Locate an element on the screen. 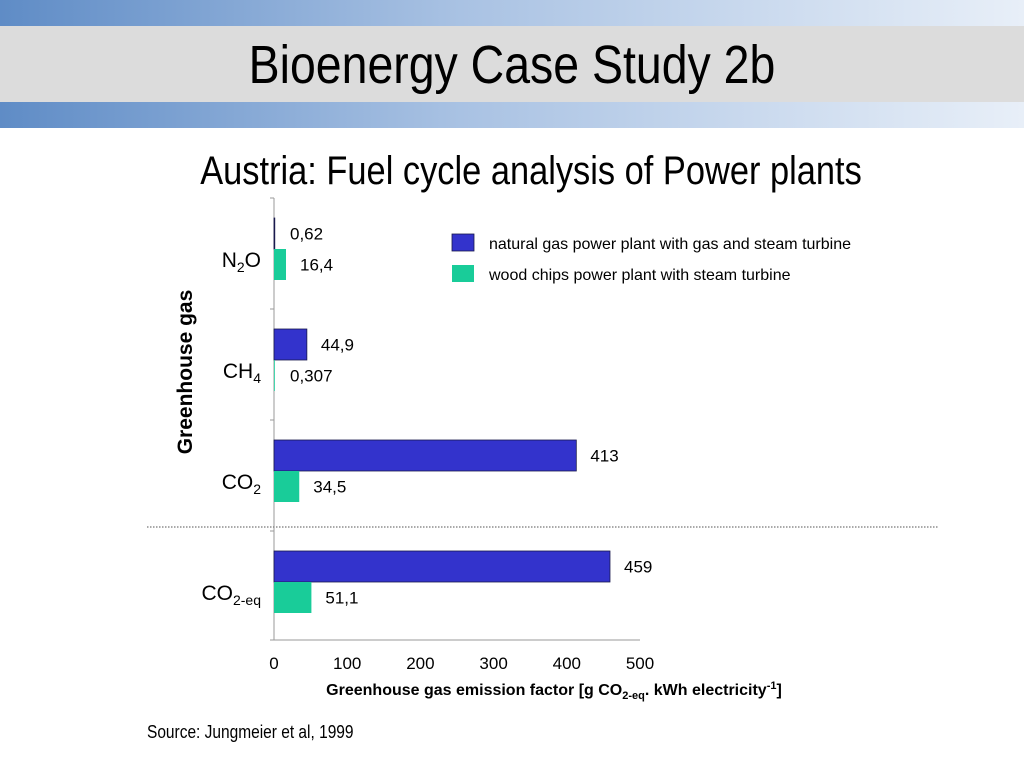 Image resolution: width=1024 pixels, height=768 pixels. data-label: 34,5 is located at coordinates (329, 487).